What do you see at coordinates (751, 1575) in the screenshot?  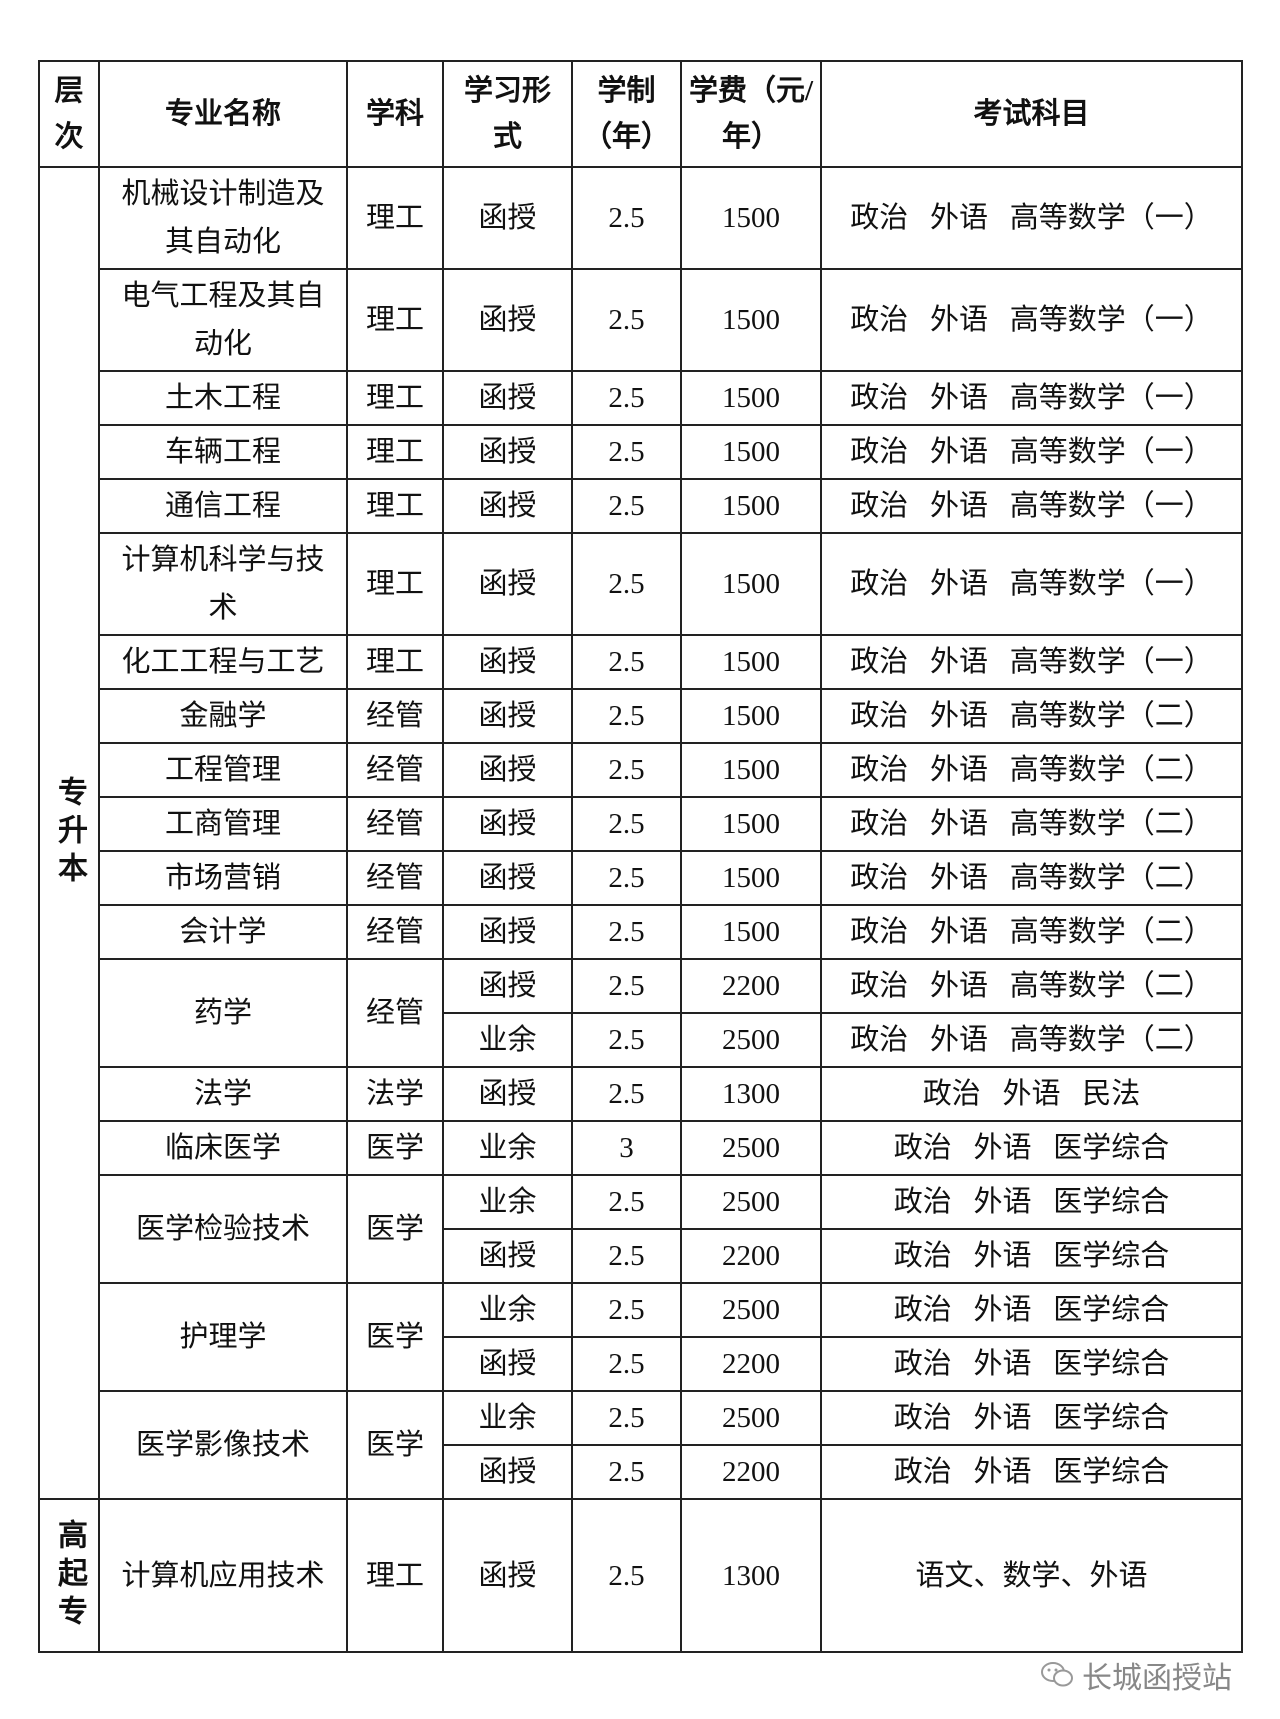 I see `fee-cell: 1300` at bounding box center [751, 1575].